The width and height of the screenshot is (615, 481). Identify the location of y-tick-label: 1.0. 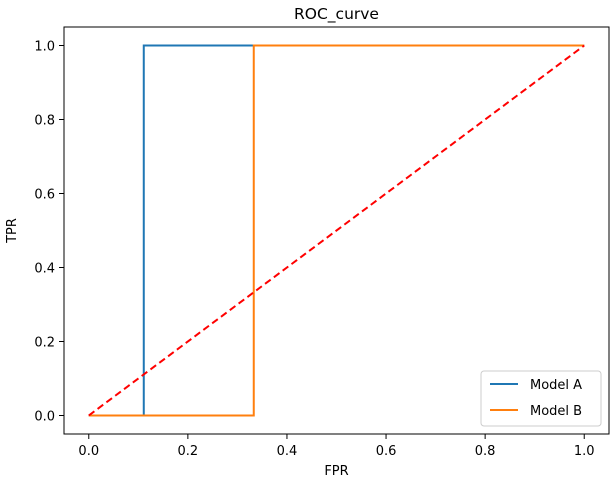
(44, 47).